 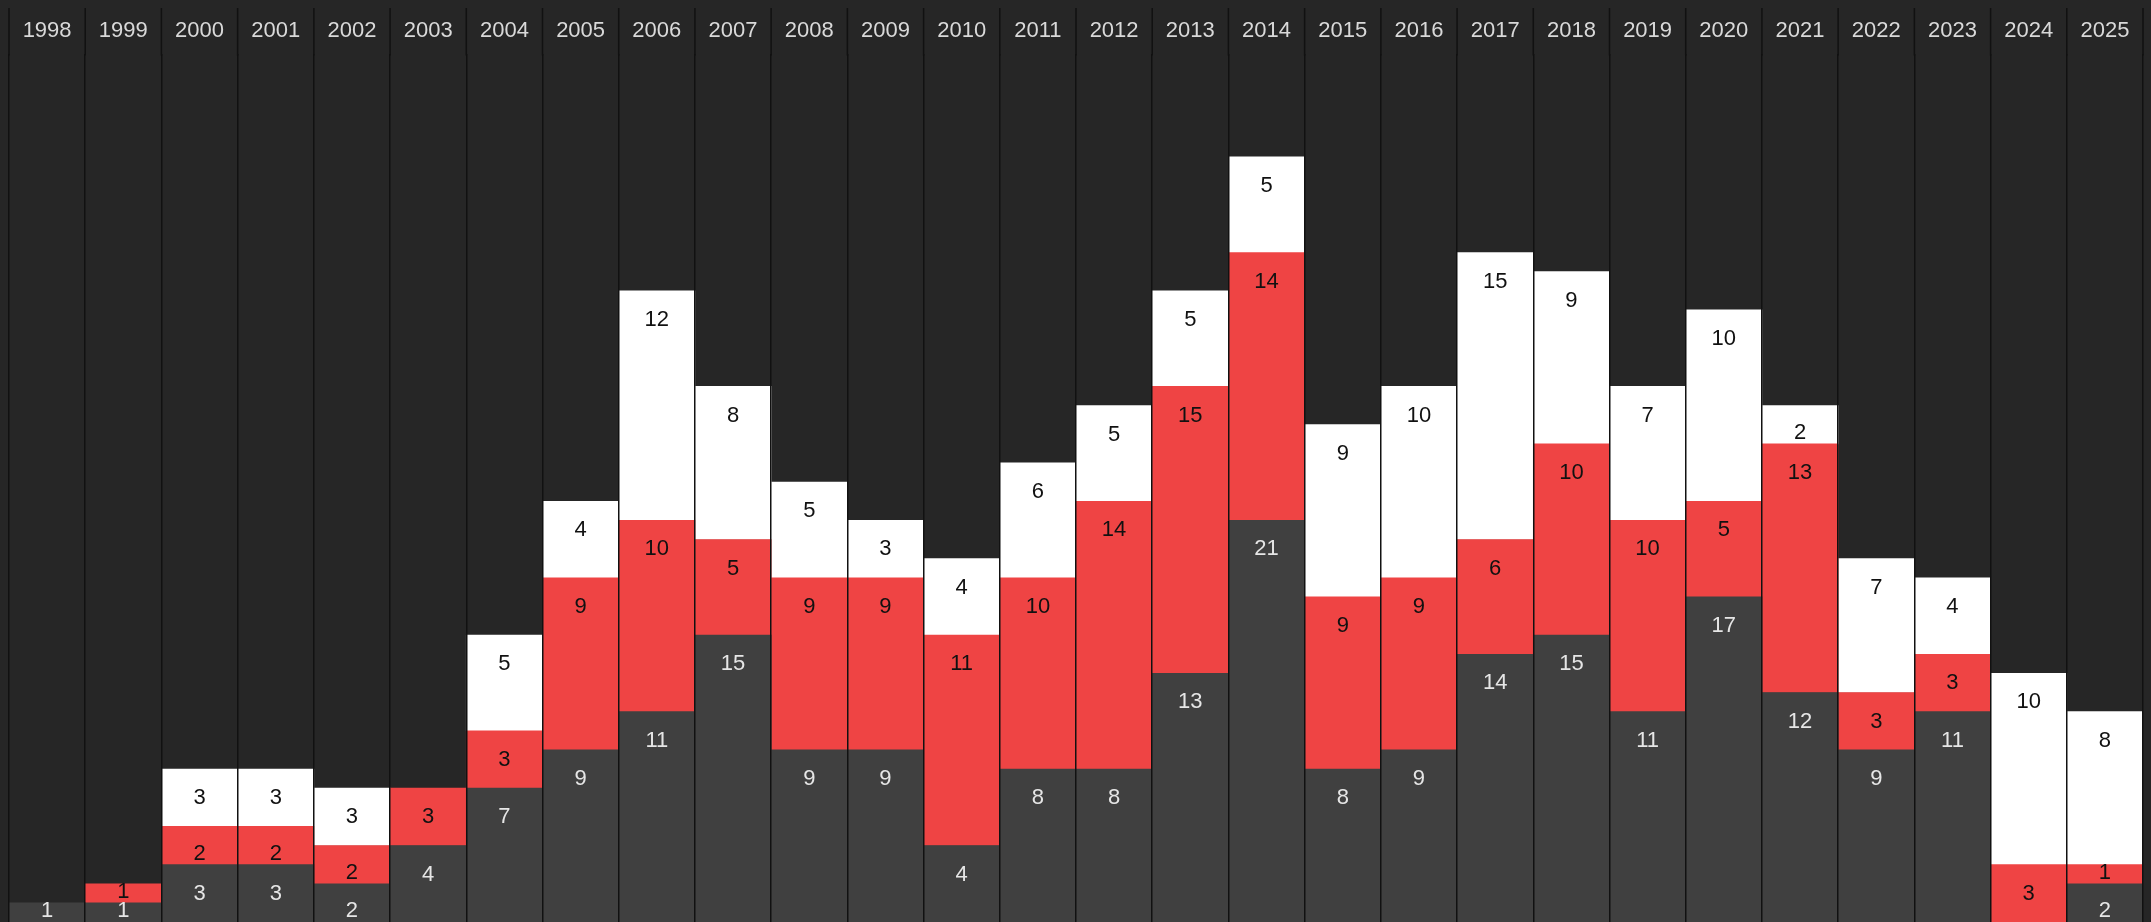 I want to click on x-tick-label: 2000, so click(x=200, y=30).